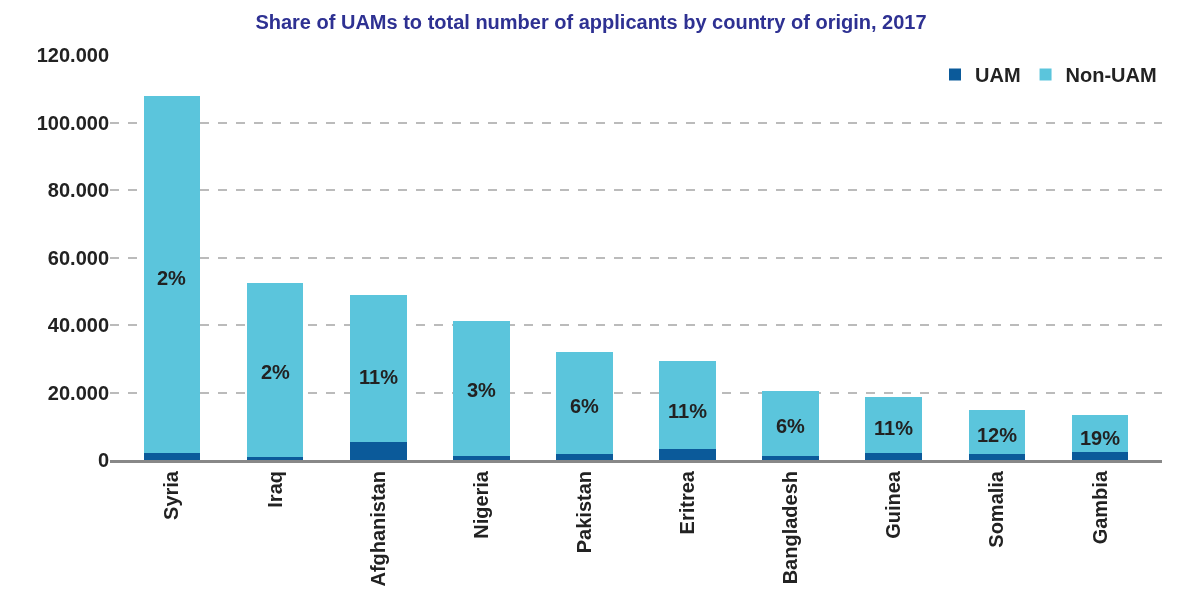 This screenshot has height=605, width=1182. I want to click on x-tick-label: Iraq, so click(274, 489).